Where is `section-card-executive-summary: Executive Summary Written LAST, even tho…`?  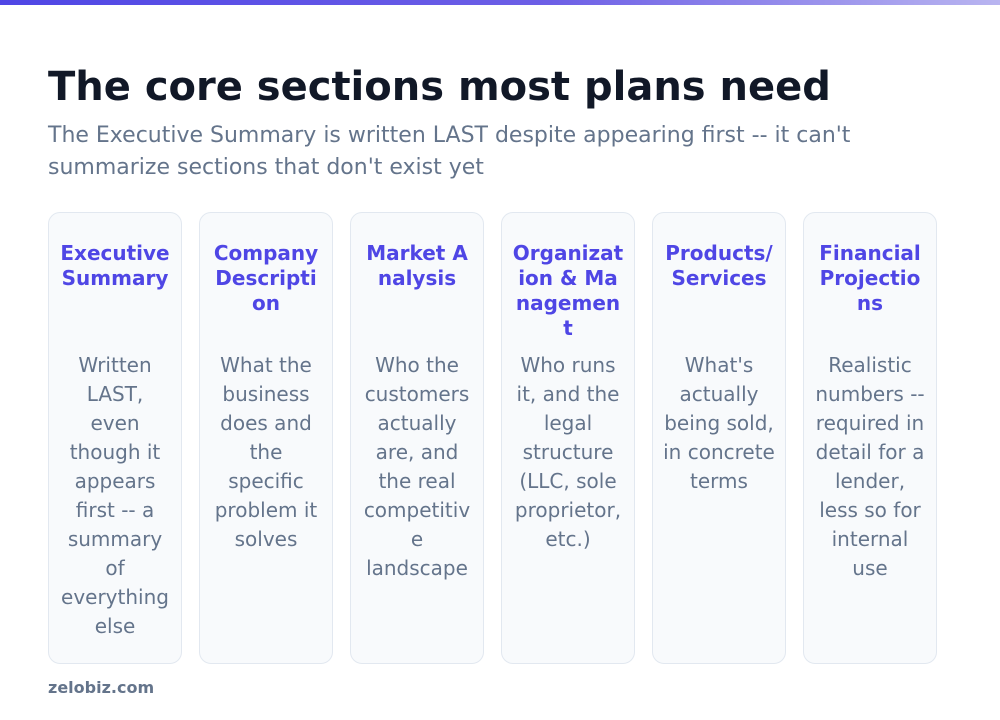
section-card-executive-summary: Executive Summary Written LAST, even tho… is located at coordinates (115, 438).